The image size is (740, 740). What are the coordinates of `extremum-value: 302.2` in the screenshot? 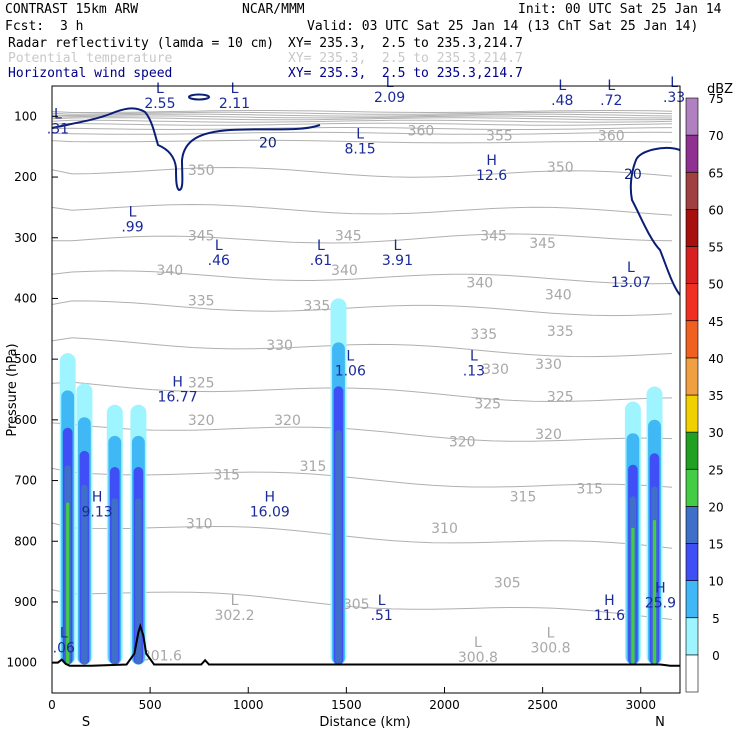 It's located at (234, 616).